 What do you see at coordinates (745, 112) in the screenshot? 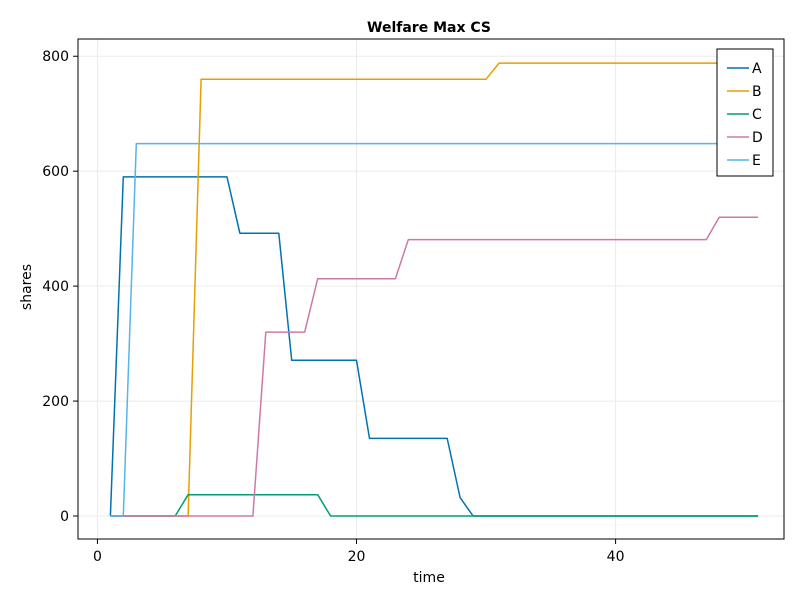
I see `legend-box` at bounding box center [745, 112].